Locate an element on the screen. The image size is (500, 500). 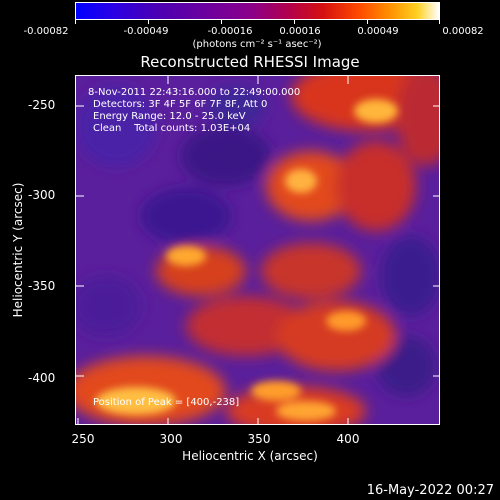
y-axis-label: Heliocentric Y (arcsec) is located at coordinates (18, 250).